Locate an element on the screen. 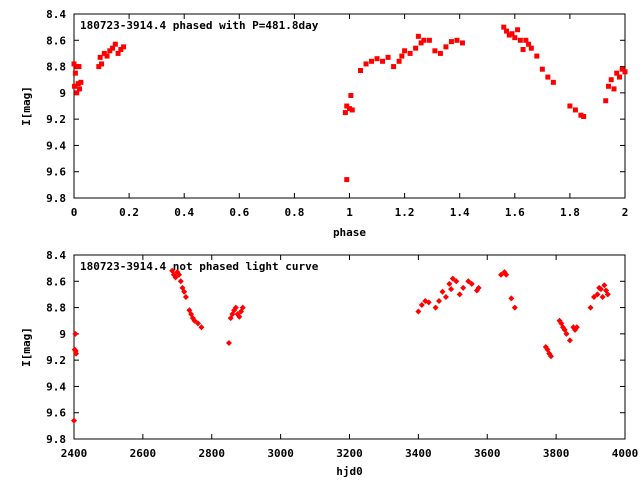 This screenshot has height=484, width=640. x-tick-label: 1.4 is located at coordinates (460, 212).